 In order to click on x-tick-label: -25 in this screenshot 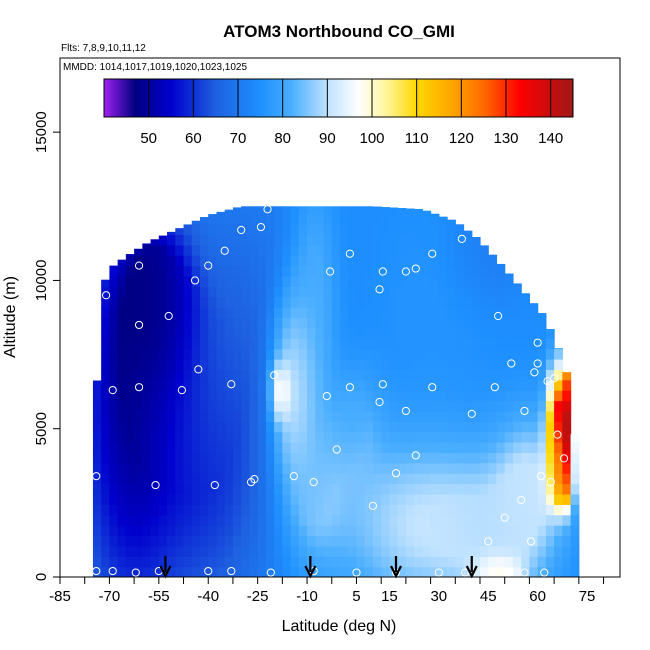, I will do `click(258, 596)`.